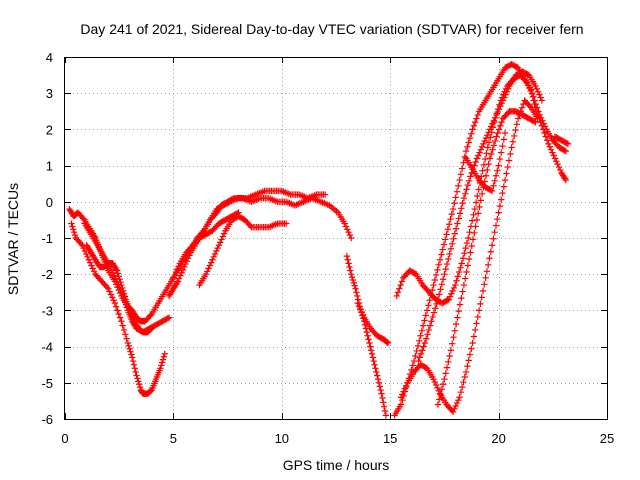 This screenshot has height=480, width=640. Describe the element at coordinates (47, 274) in the screenshot. I see `y-tick-label: -2` at that location.